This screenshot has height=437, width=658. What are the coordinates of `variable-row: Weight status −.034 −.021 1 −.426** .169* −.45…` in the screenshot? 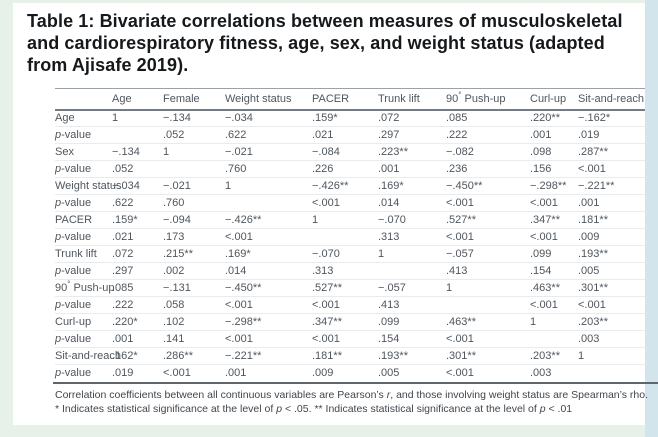 It's located at (350, 186).